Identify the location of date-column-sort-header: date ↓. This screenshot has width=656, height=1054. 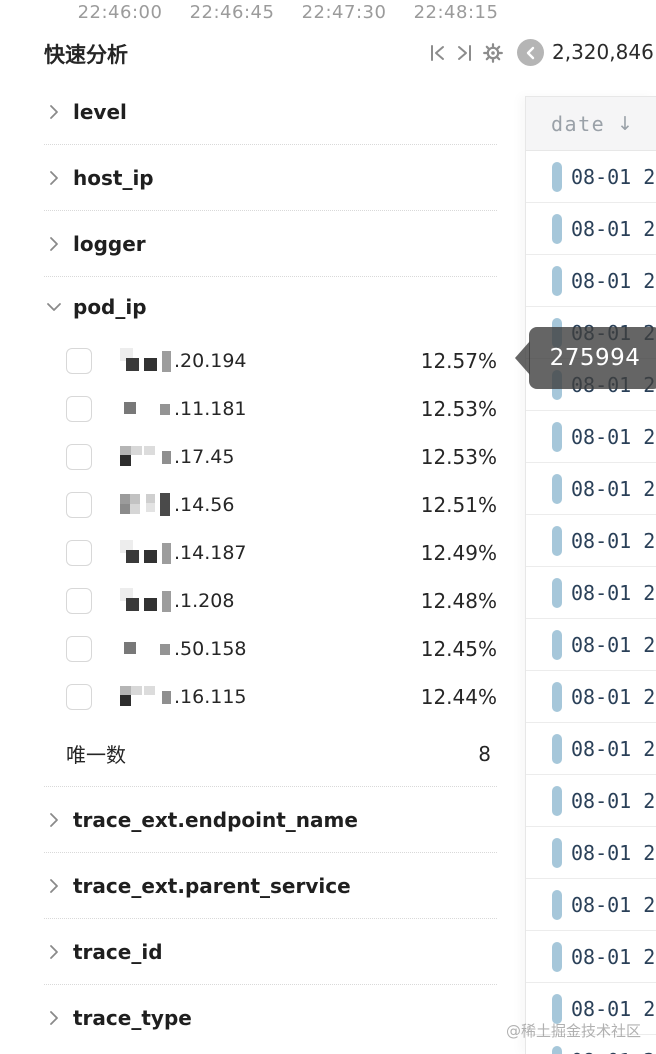
(591, 124).